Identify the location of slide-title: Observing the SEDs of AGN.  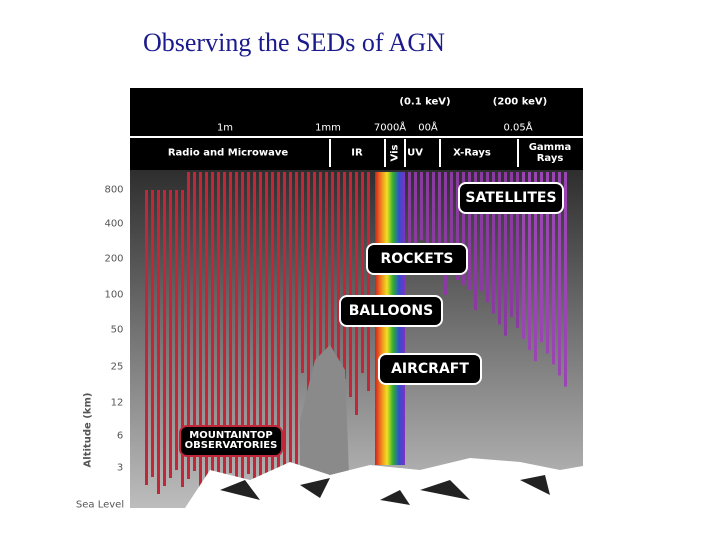
(294, 42).